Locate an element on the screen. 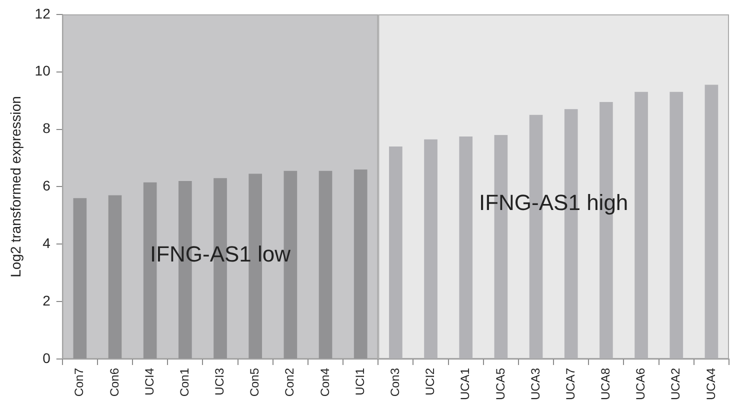 Image resolution: width=731 pixels, height=407 pixels. x-tick-label: UCA7 is located at coordinates (570, 384).